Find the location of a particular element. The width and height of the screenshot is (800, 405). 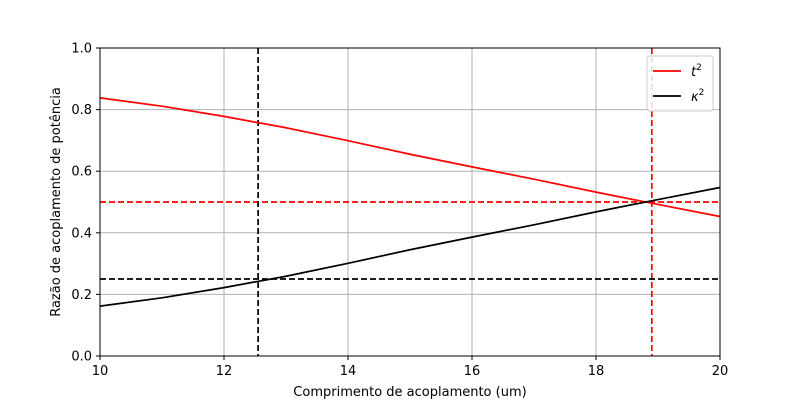

x-axis-ticks: 10 12 14 16 18 20 is located at coordinates (410, 367).